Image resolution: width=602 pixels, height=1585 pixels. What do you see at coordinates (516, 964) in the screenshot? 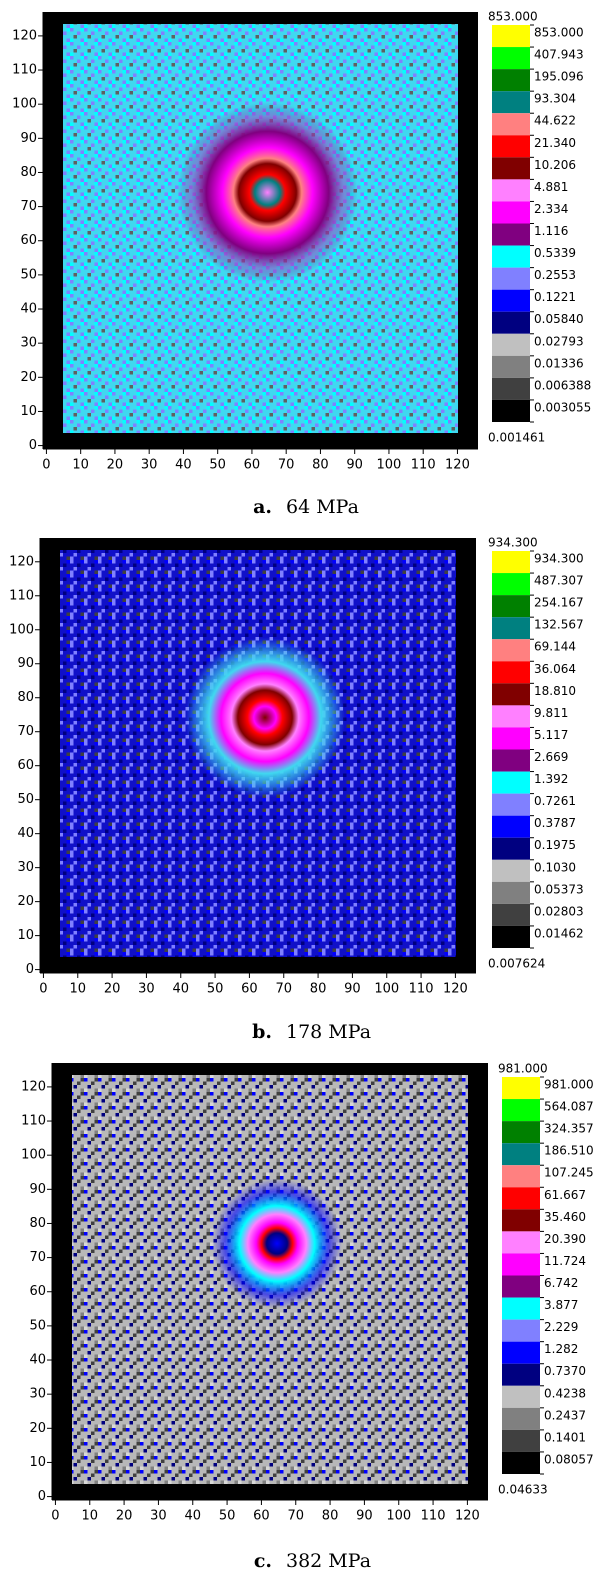
I see `colorbar-min: 0.007624` at bounding box center [516, 964].